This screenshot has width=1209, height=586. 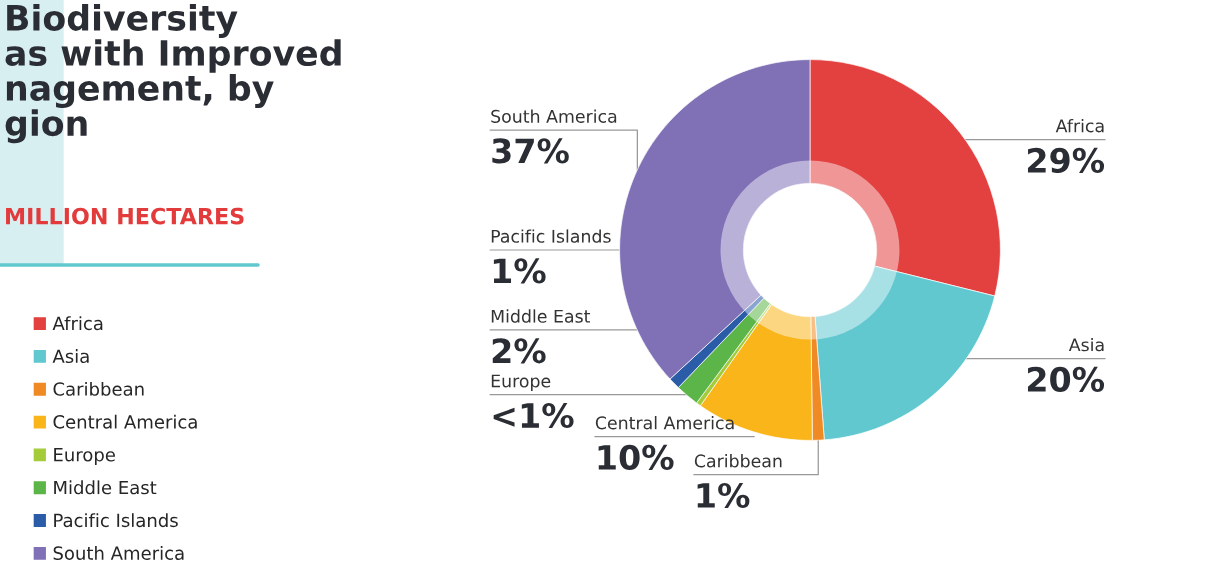 What do you see at coordinates (70, 356) in the screenshot?
I see `legend-label: Asia` at bounding box center [70, 356].